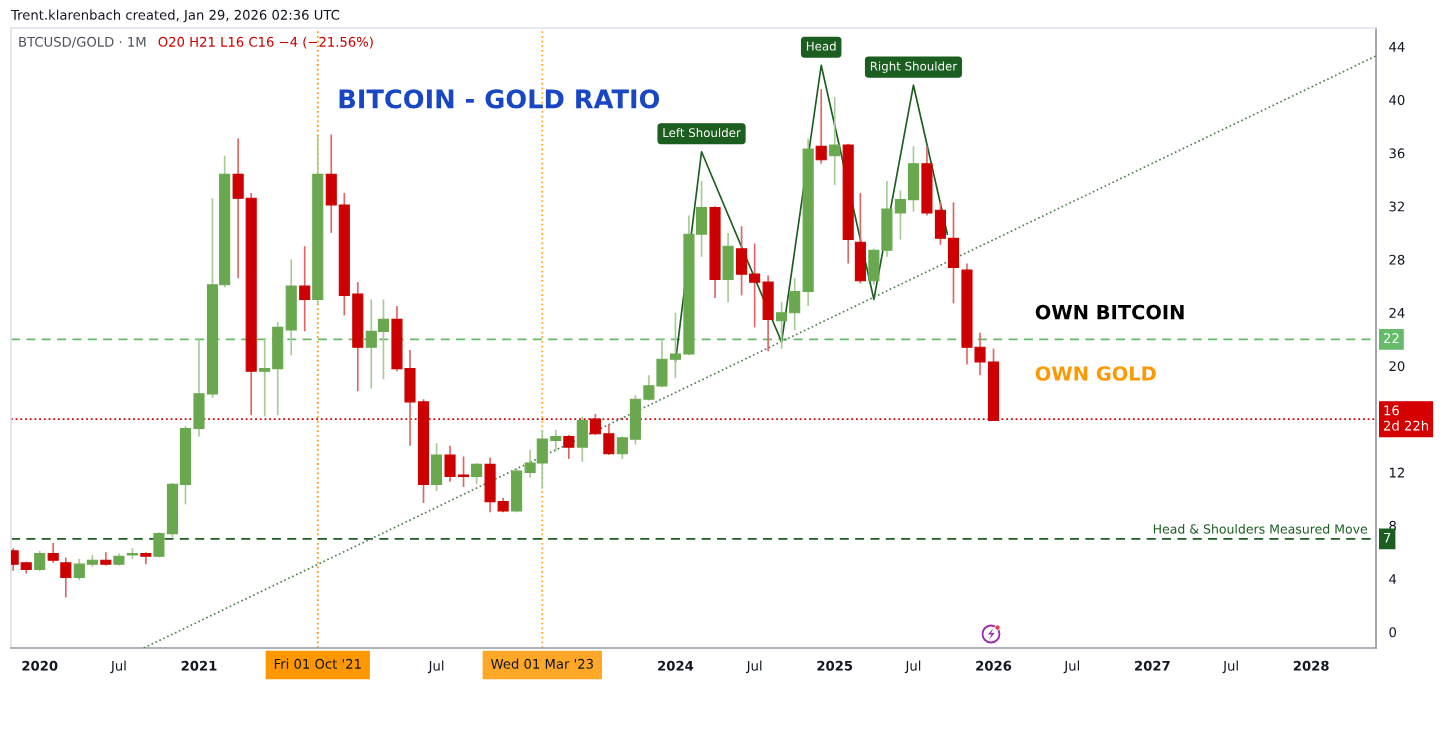  Describe the element at coordinates (1397, 259) in the screenshot. I see `y-tick-label: 28` at that location.